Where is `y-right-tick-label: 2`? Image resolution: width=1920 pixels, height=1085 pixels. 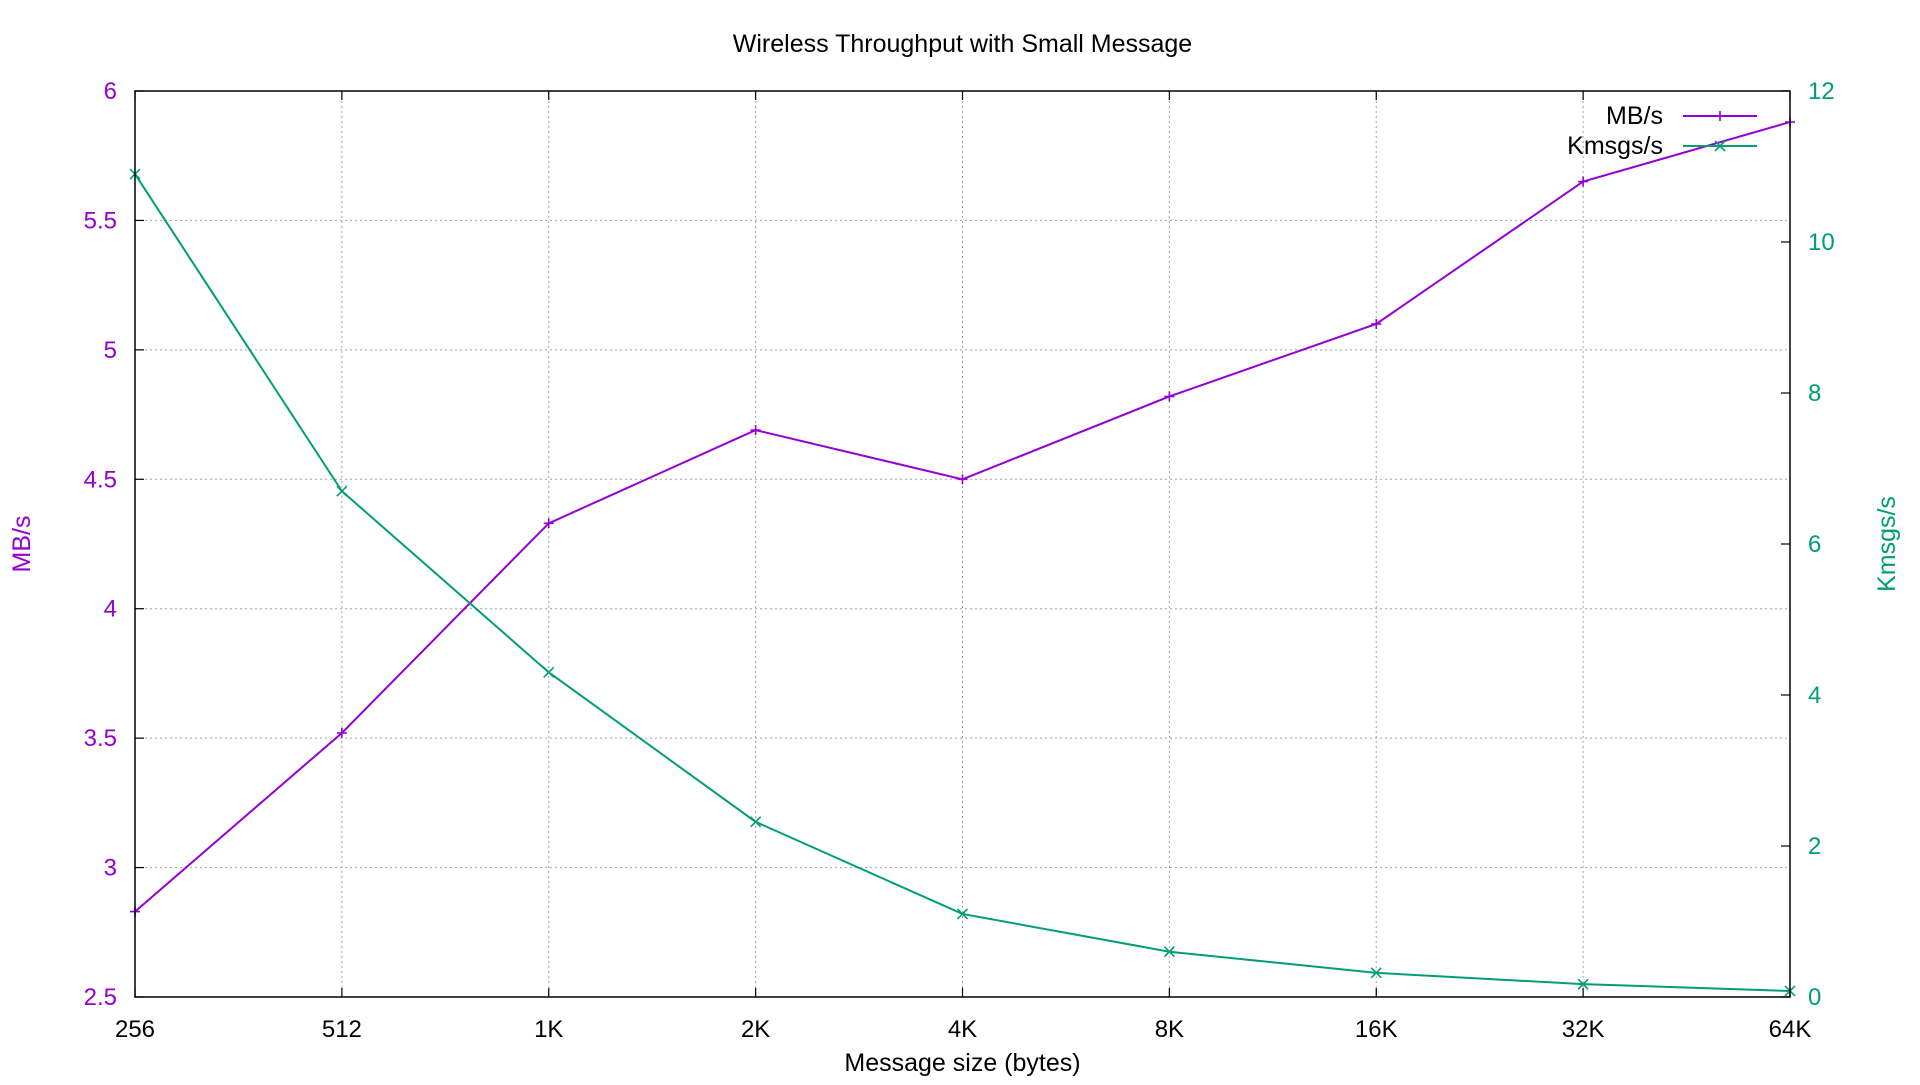
y-right-tick-label: 2 is located at coordinates (1814, 846).